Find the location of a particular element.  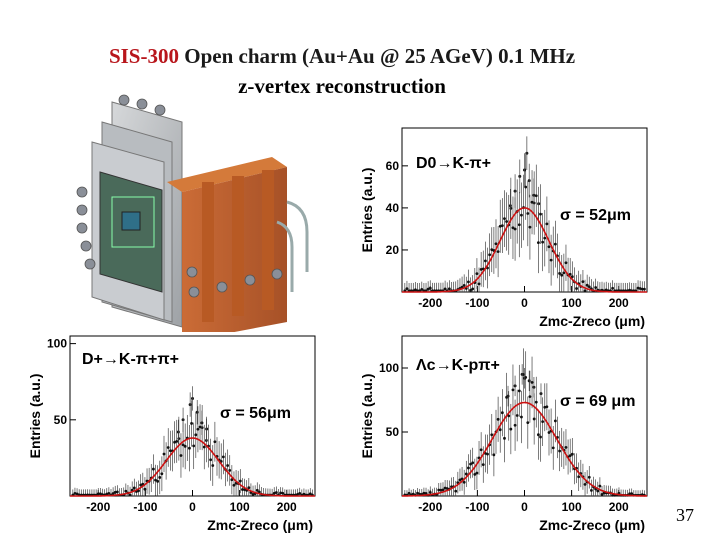

data-points is located at coordinates (192, 441).